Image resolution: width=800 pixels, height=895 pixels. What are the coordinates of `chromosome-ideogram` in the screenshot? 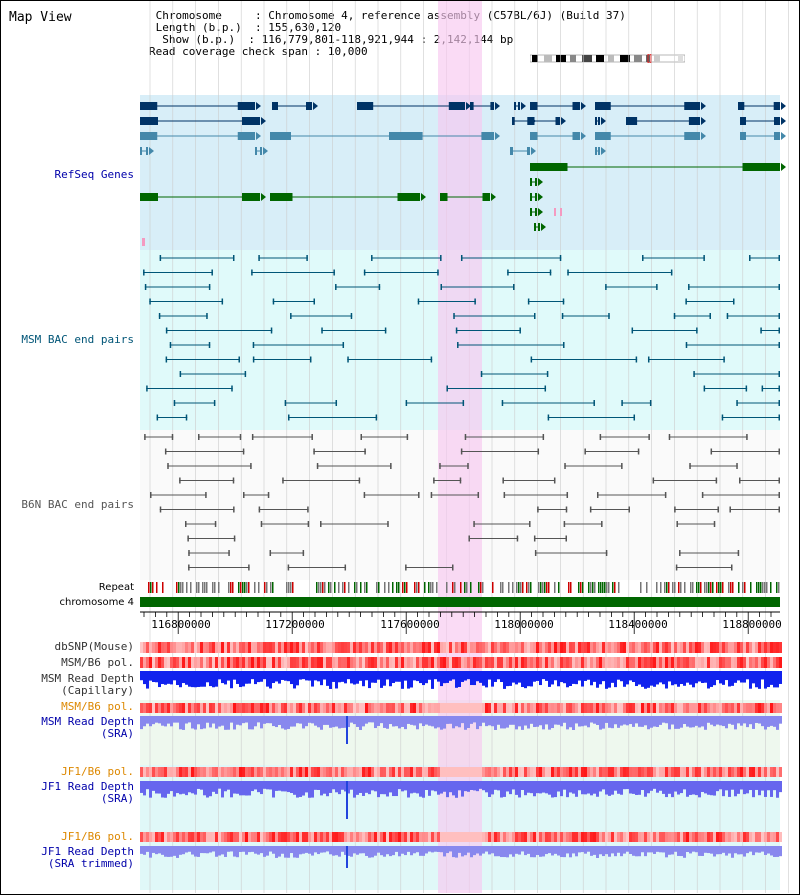 It's located at (607, 58).